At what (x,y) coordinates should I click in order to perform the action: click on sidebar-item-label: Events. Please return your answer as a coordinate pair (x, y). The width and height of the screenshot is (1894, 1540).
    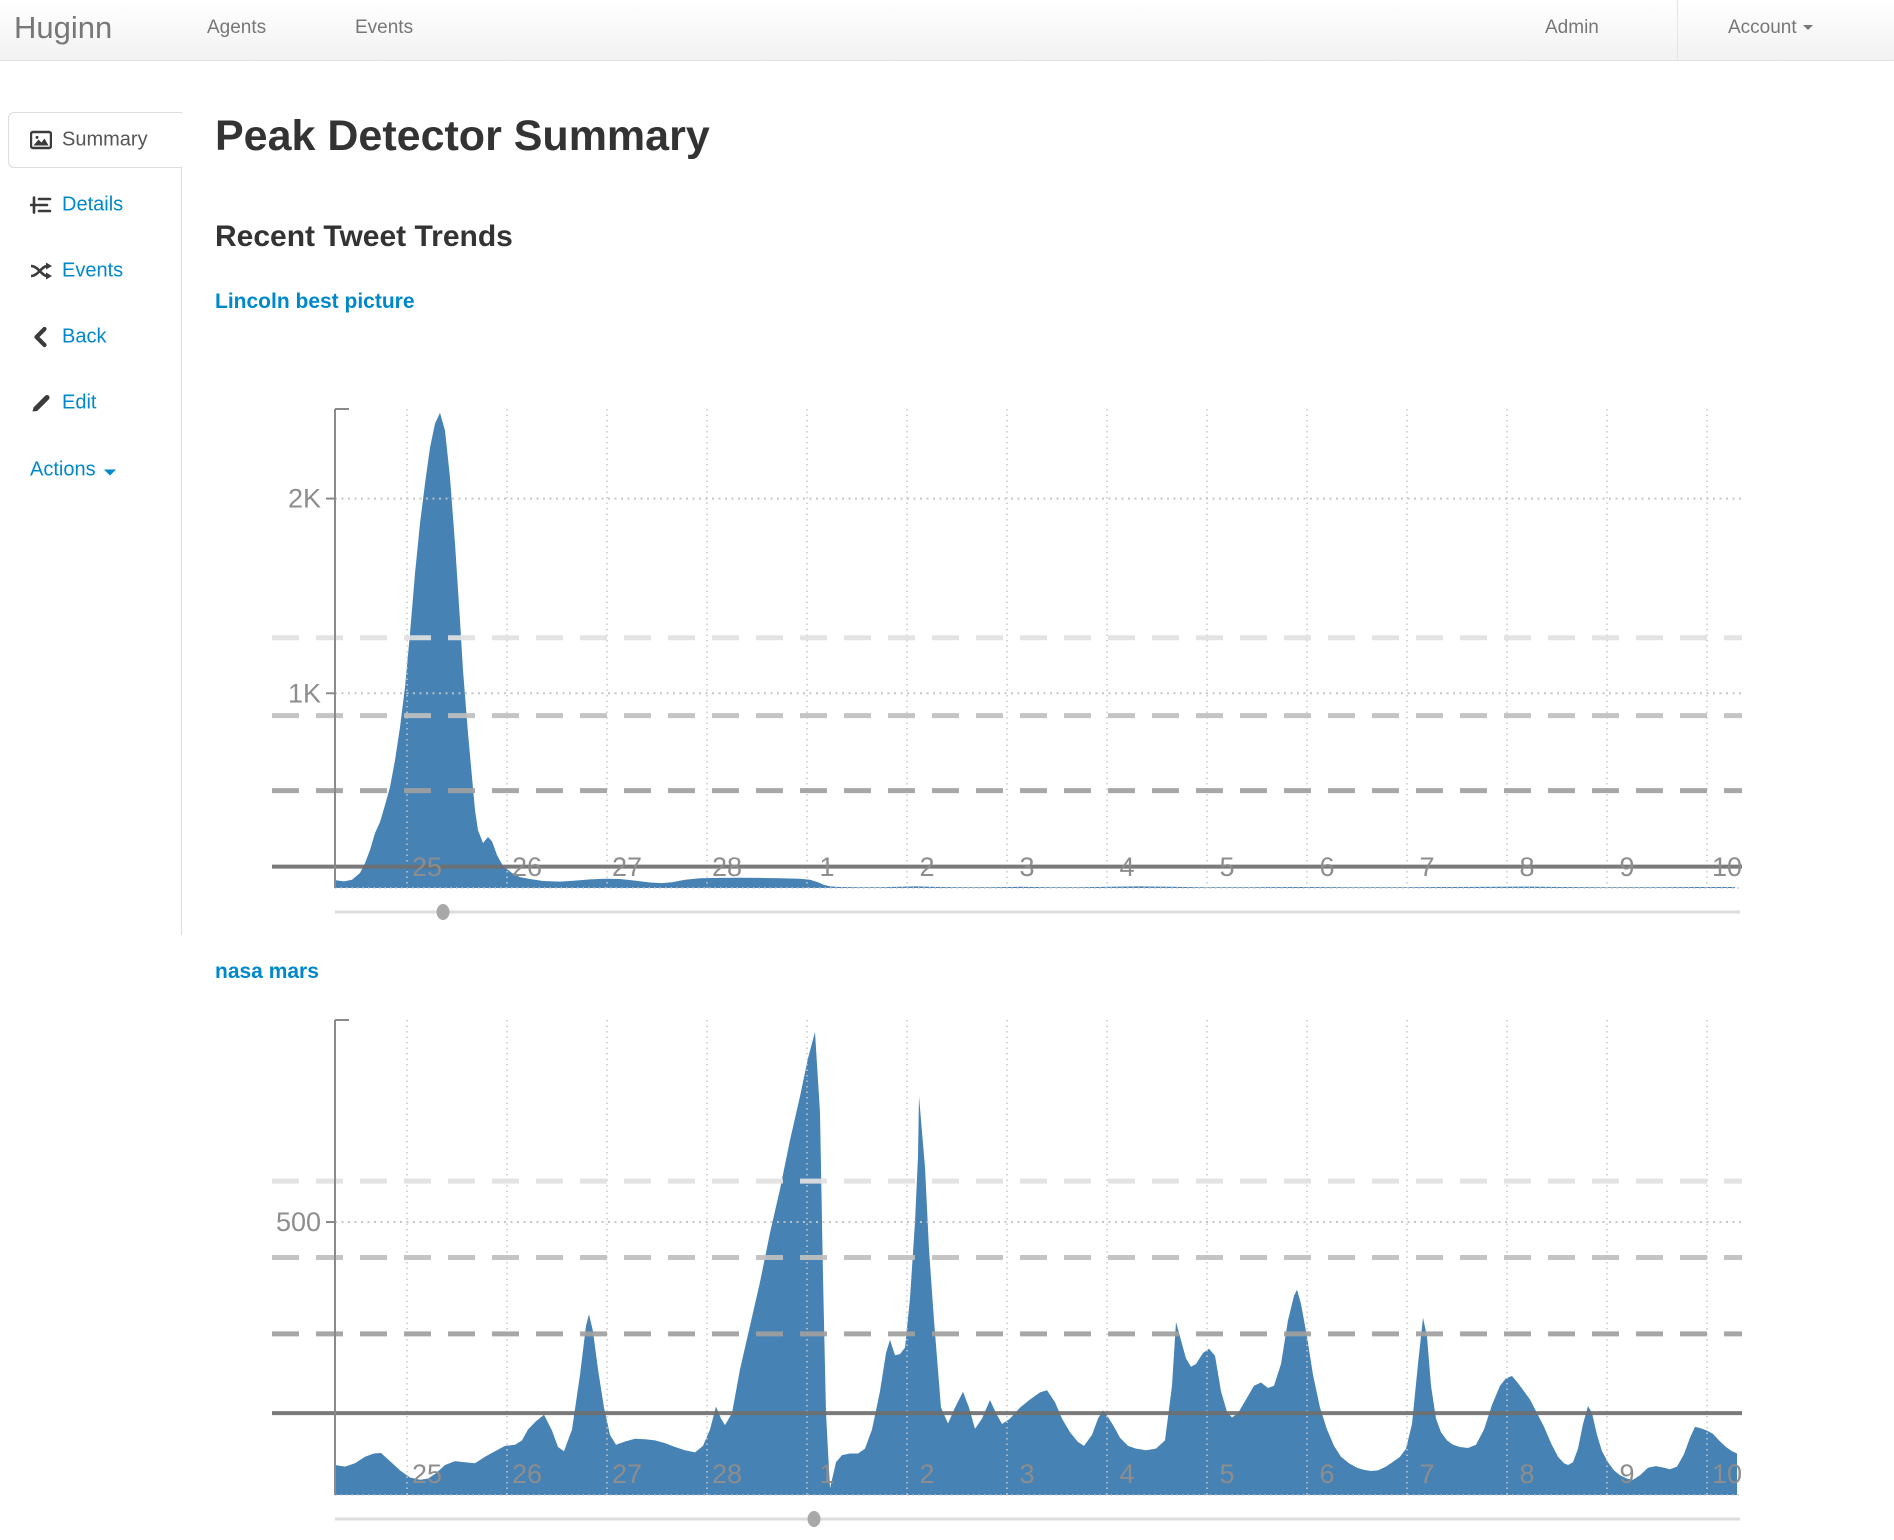
    Looking at the image, I should click on (93, 270).